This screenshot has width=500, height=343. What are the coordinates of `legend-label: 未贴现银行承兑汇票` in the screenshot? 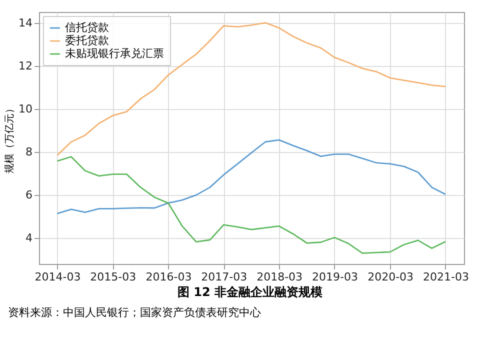 It's located at (114, 53).